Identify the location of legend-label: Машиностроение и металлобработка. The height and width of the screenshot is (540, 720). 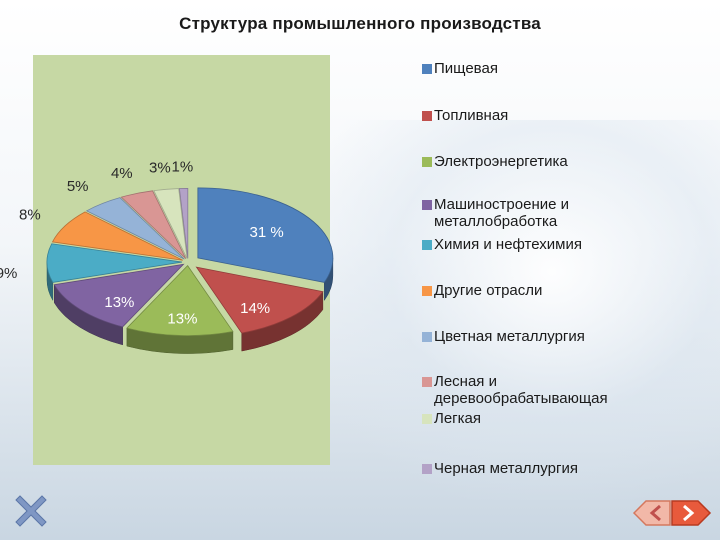
(501, 213).